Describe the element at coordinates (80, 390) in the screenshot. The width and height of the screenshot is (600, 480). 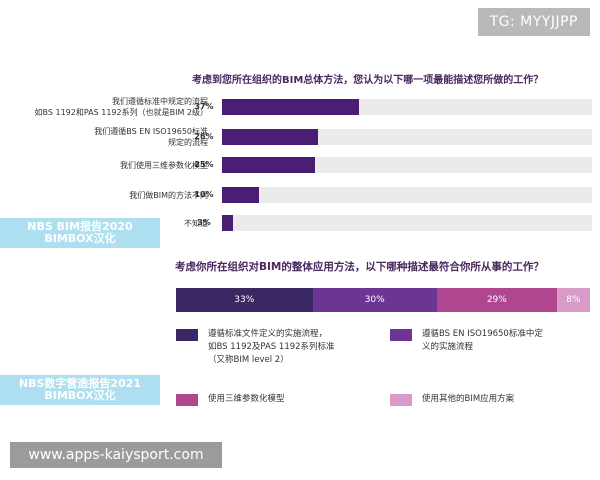
I see `watermark-bottom: NBS数字营造报告2021 BIMBOX汉化` at that location.